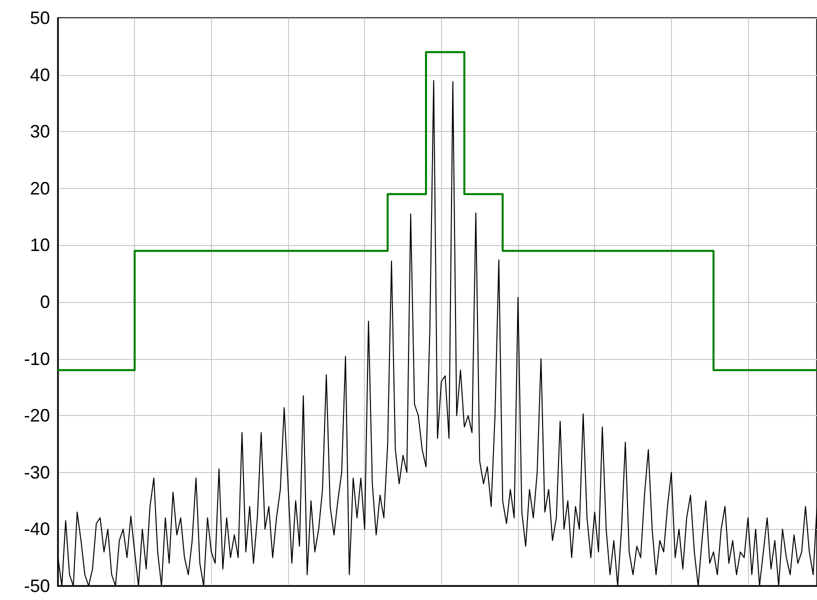  Describe the element at coordinates (37, 586) in the screenshot. I see `y-tick-label: -50` at that location.